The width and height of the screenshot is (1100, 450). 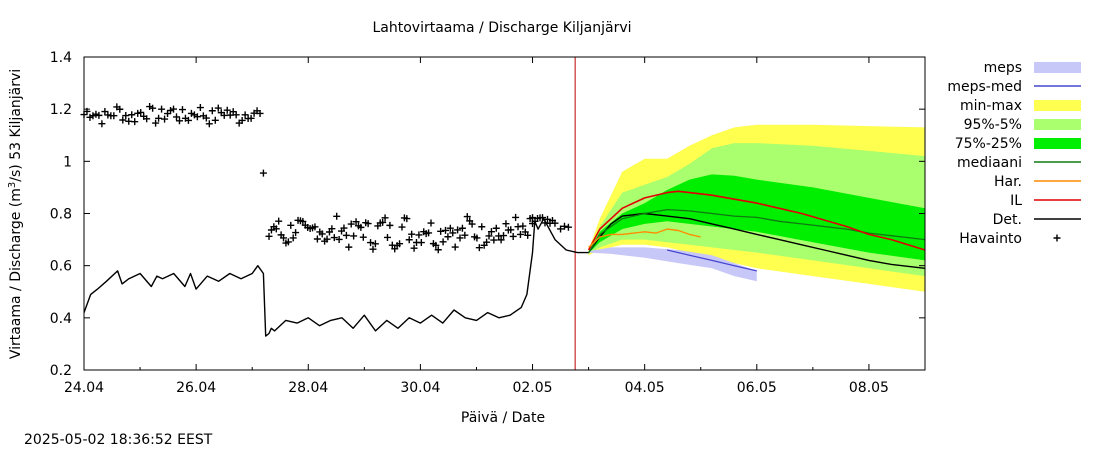 I want to click on legend-label: meps, so click(x=1003, y=68).